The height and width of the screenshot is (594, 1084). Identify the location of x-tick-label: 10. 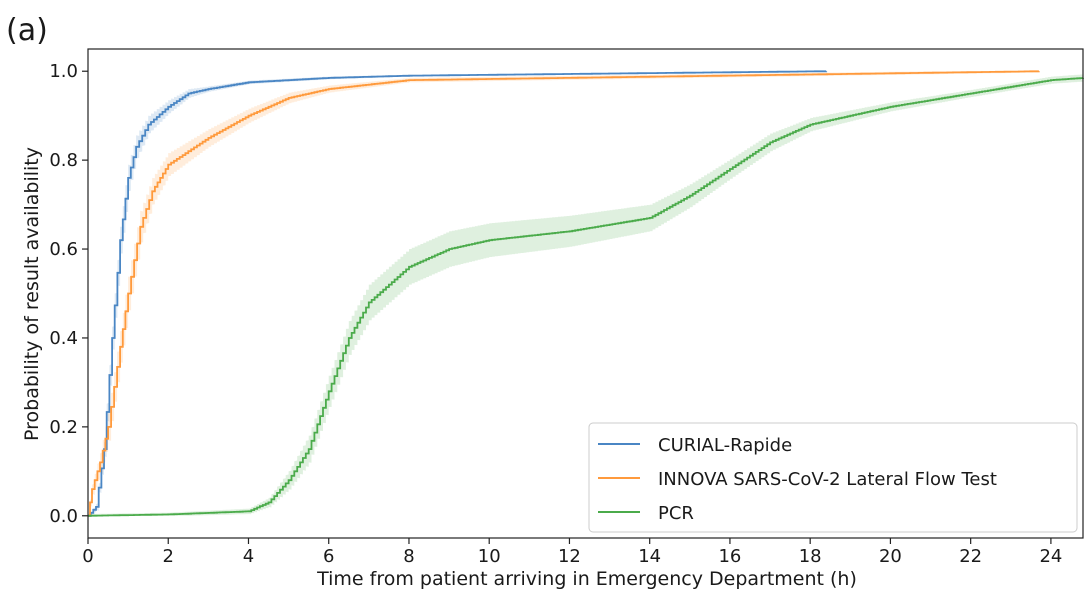
(489, 556).